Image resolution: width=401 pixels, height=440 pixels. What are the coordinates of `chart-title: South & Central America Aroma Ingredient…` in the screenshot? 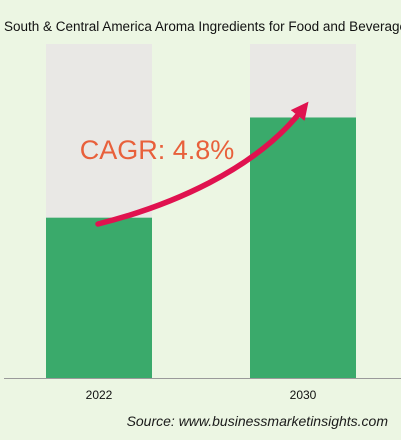 It's located at (202, 26).